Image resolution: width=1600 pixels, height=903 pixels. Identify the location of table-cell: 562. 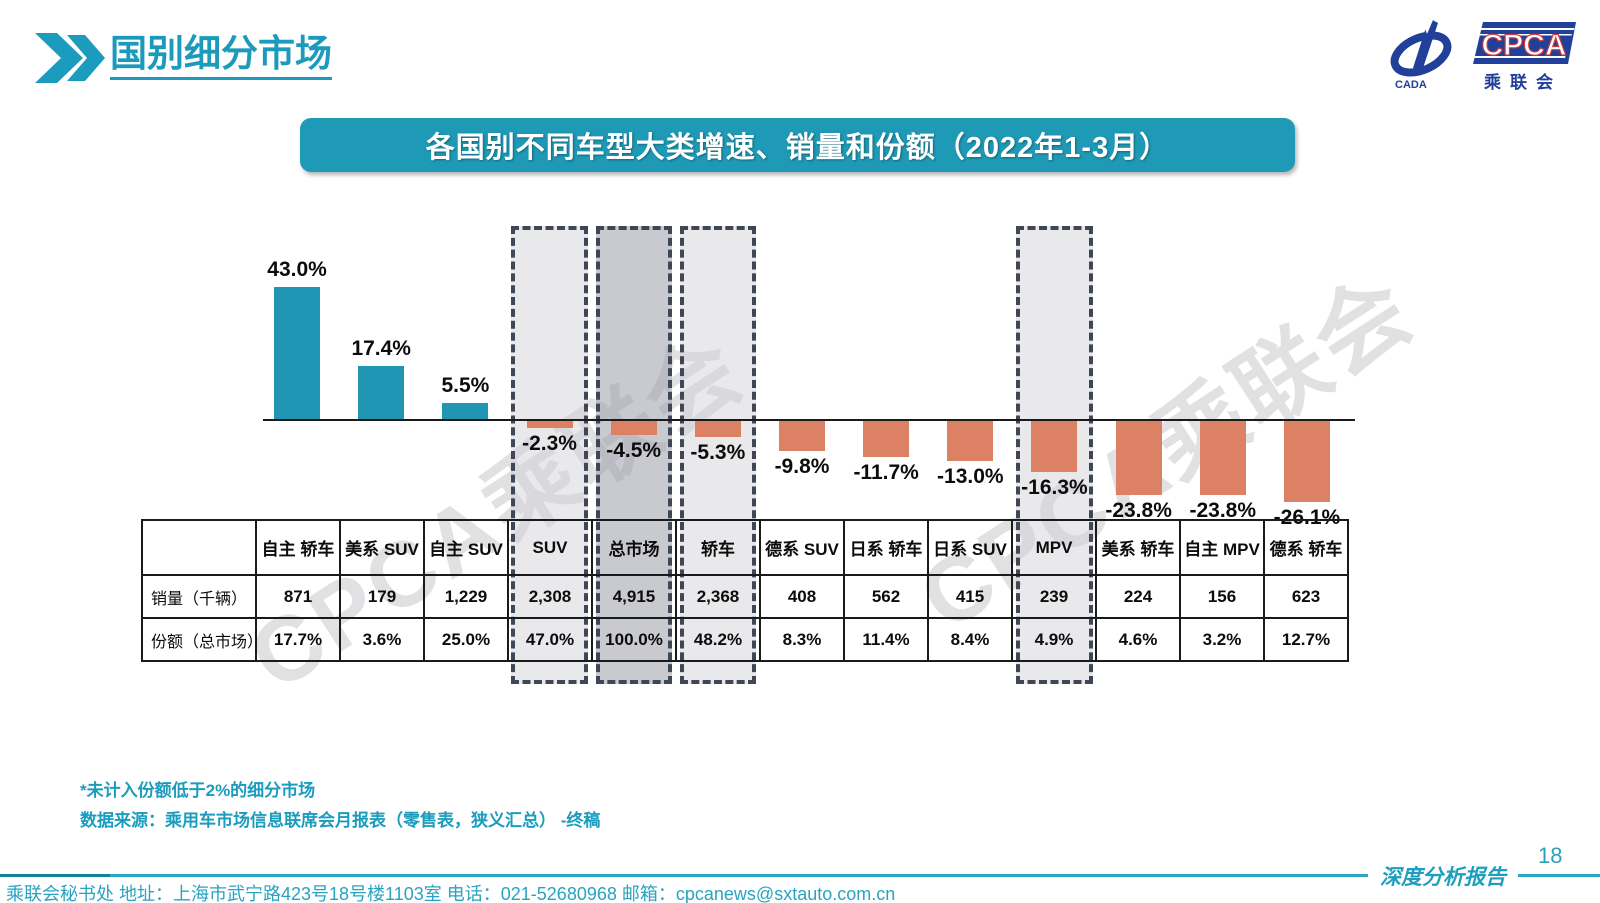
(886, 596).